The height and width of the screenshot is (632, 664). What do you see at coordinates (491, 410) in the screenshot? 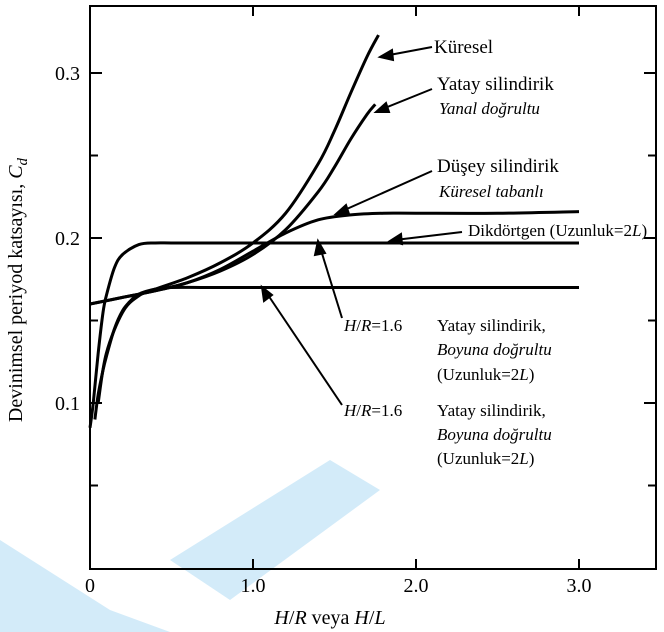
I see `label-yatay-silindirik-2: Yatay silindirik,` at bounding box center [491, 410].